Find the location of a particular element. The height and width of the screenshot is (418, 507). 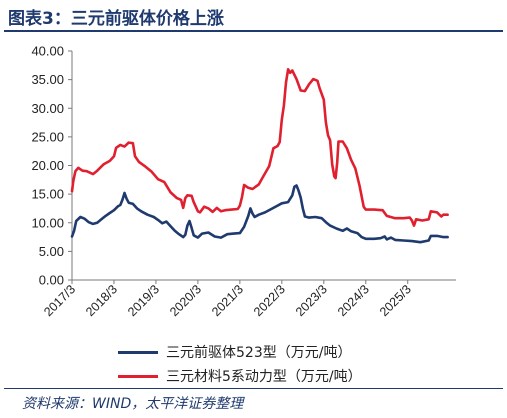

legend-label-red: 三元材料5系动力型（万元/吨） is located at coordinates (264, 377).